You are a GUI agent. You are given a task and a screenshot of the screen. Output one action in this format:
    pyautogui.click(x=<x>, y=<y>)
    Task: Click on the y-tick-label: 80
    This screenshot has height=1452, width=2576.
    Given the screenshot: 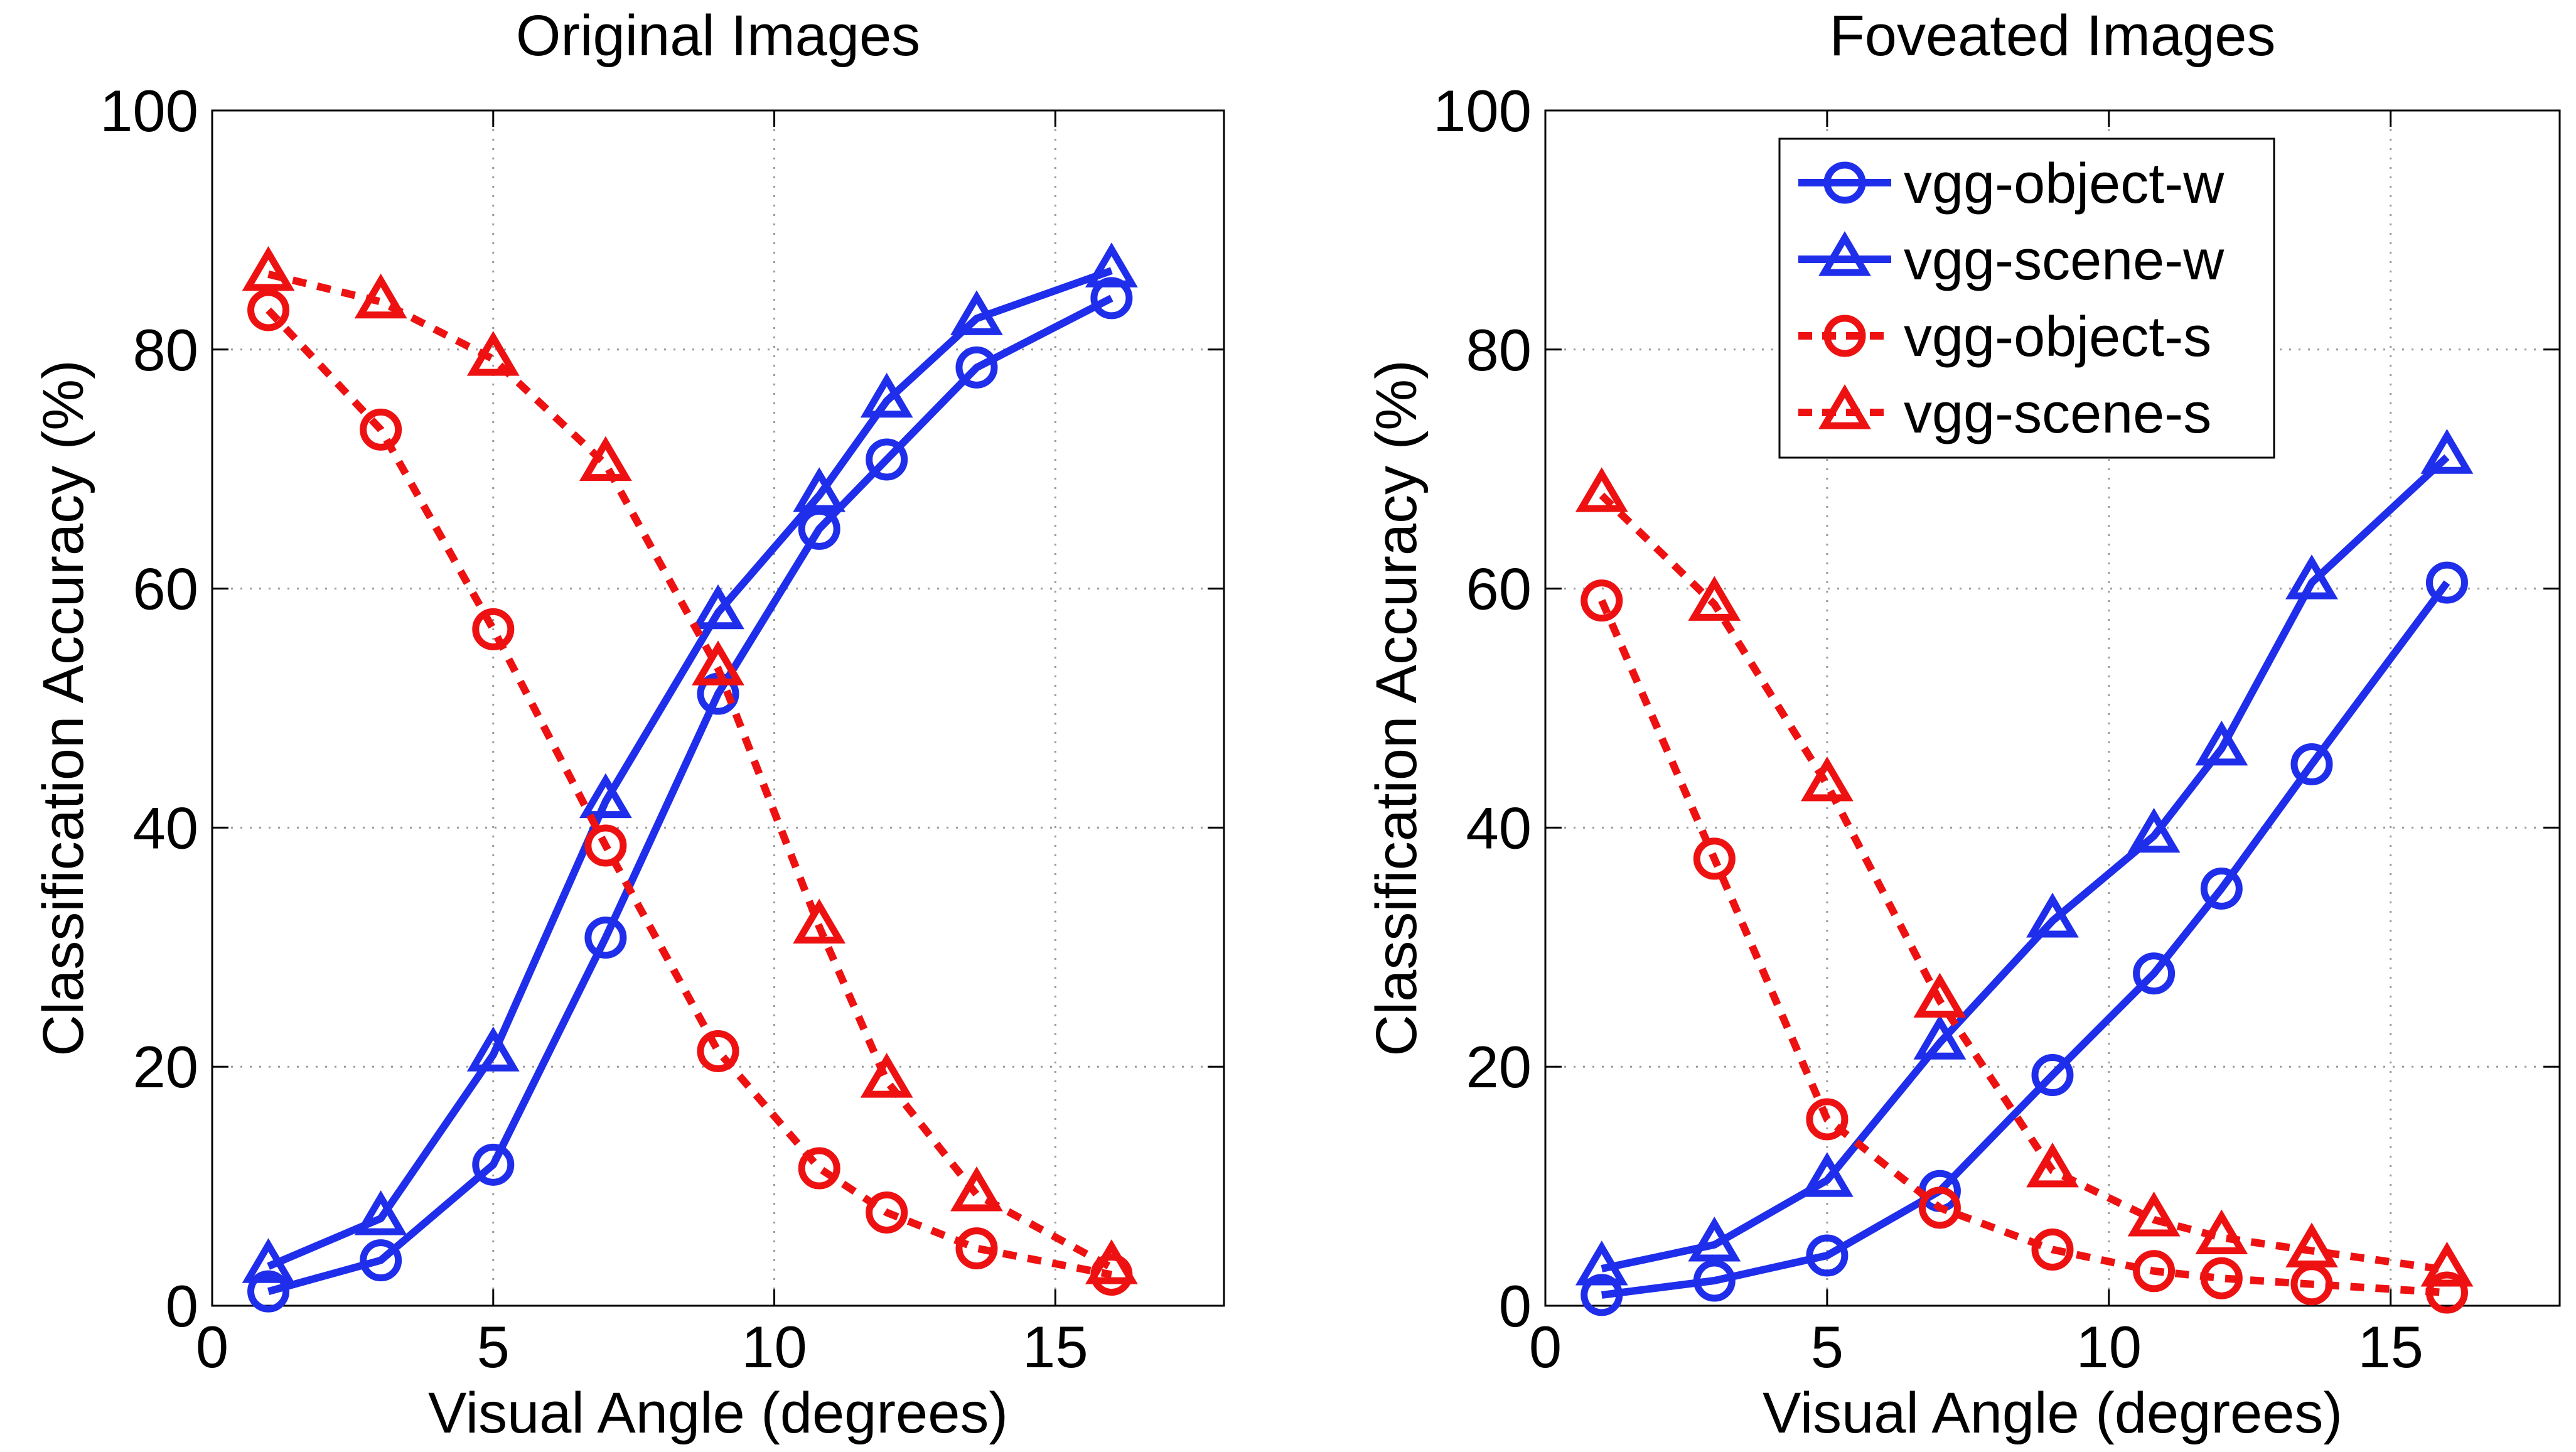 What is the action you would take?
    pyautogui.click(x=1499, y=350)
    